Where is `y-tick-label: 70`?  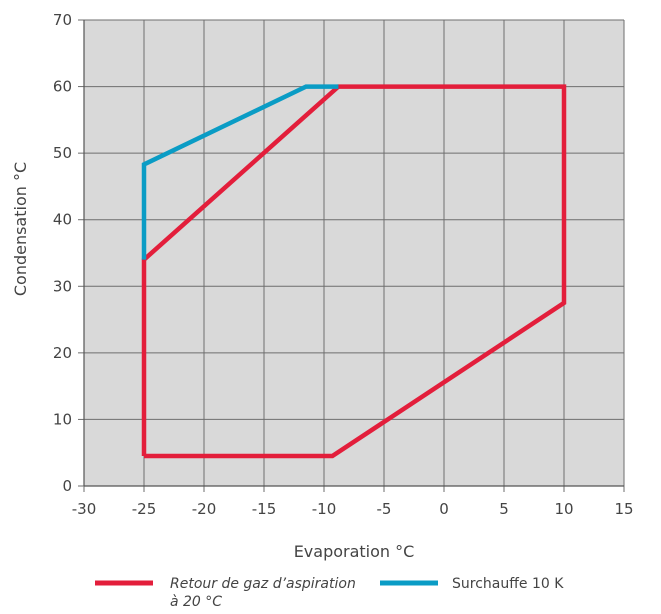
y-tick-label: 70 is located at coordinates (62, 20).